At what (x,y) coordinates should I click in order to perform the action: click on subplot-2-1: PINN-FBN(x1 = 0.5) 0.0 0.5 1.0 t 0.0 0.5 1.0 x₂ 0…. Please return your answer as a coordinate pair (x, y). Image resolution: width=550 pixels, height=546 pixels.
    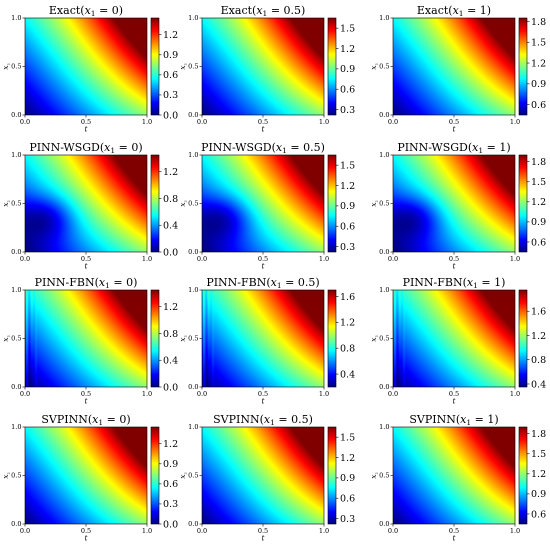
    Looking at the image, I should click on (266, 341).